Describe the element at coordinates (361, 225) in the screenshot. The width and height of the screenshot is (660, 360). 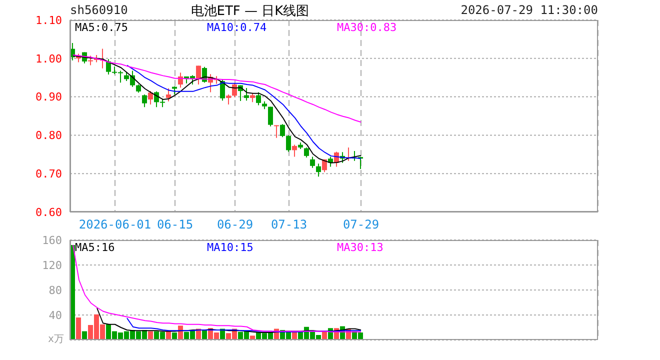
I see `x-tick-label: 07-29` at that location.